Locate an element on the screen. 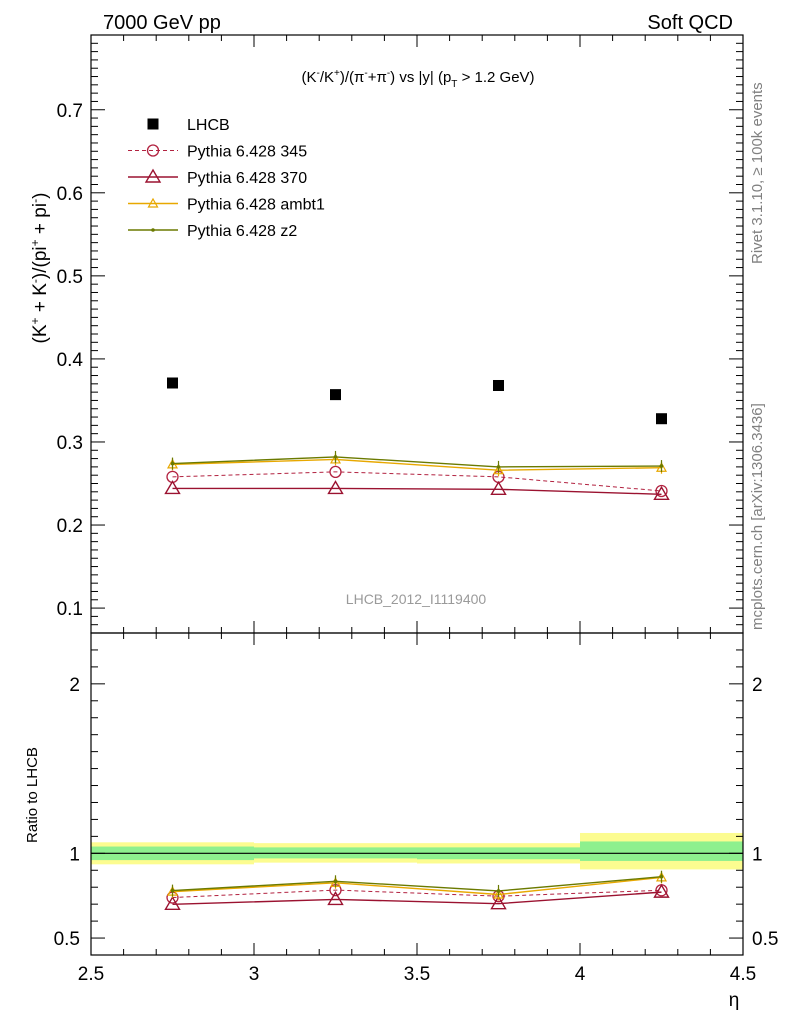 This screenshot has height=1024, width=786. main-y-axis-label: (K+ + K-)/(pi+ + pi-) is located at coordinates (39, 268).